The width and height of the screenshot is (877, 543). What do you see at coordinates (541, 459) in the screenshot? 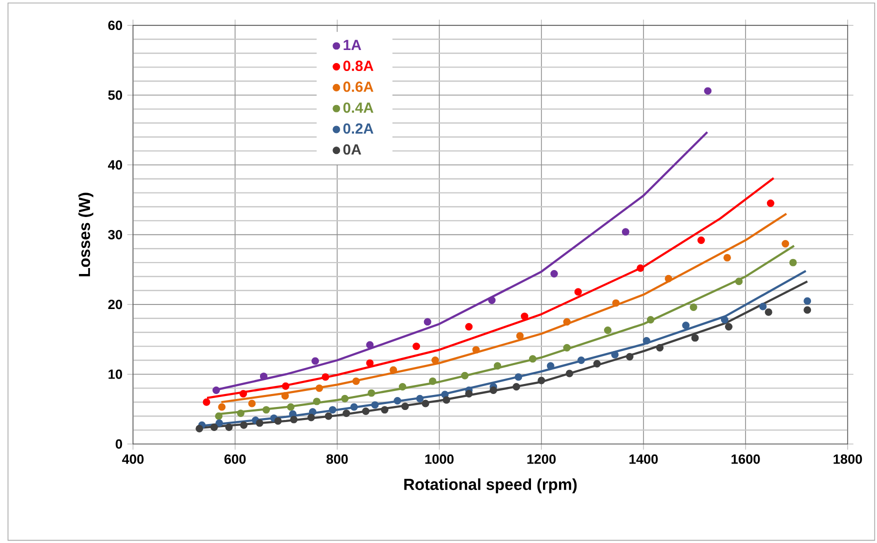
I see `x-tick-label: 1200` at bounding box center [541, 459].